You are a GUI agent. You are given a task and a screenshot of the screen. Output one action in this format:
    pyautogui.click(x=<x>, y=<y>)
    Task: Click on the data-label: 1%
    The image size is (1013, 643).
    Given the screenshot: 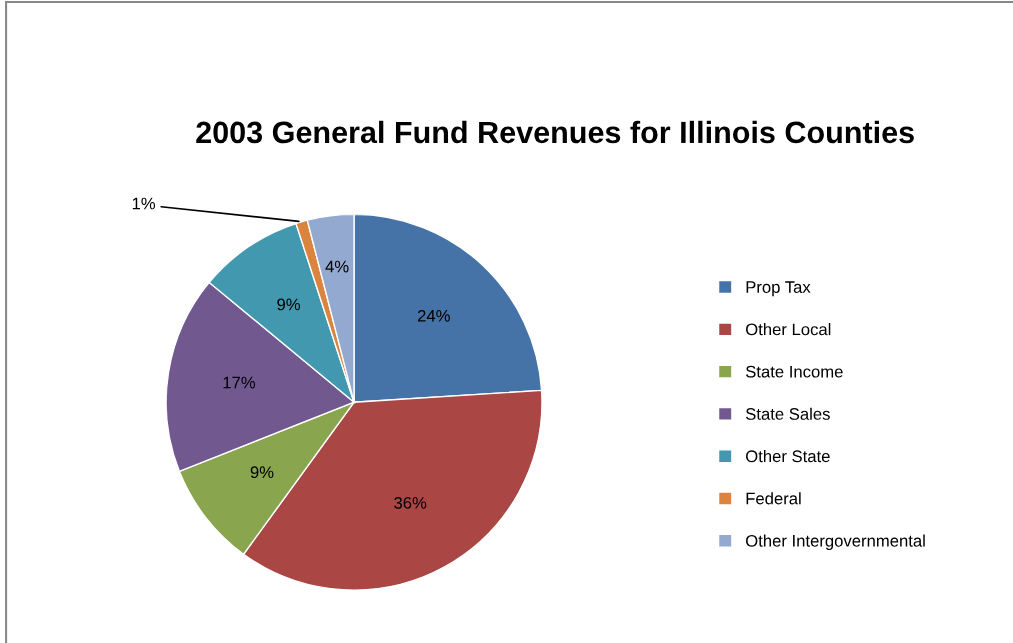 What is the action you would take?
    pyautogui.click(x=144, y=203)
    